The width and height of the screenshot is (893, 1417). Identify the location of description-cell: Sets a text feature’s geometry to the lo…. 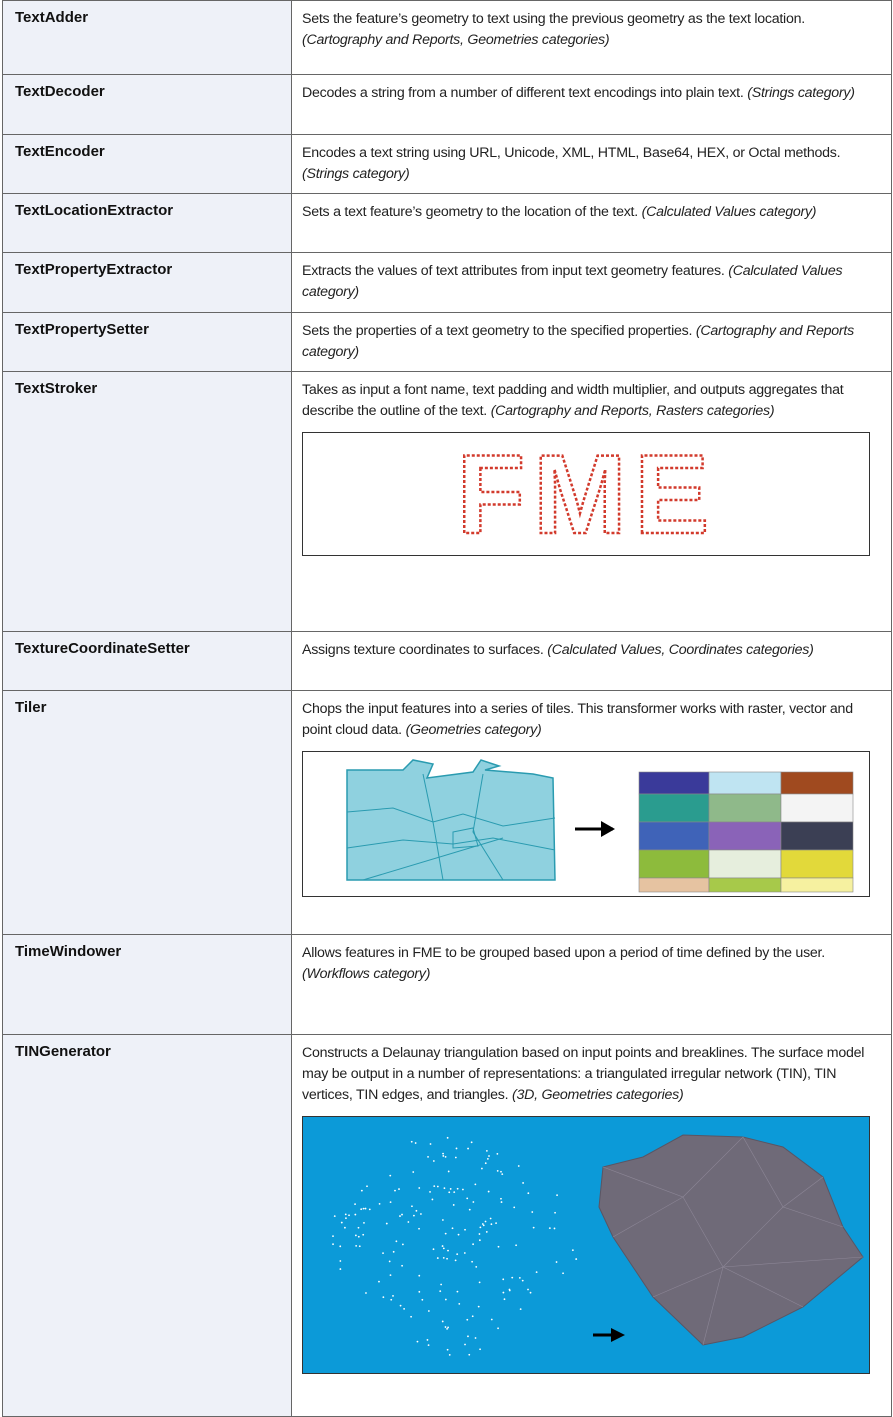
(591, 223).